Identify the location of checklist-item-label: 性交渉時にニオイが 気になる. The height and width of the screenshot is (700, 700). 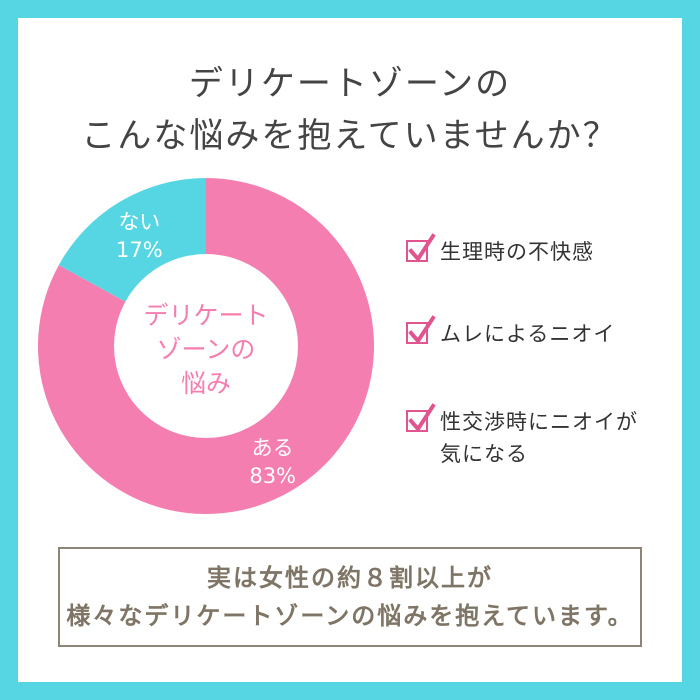
(539, 438).